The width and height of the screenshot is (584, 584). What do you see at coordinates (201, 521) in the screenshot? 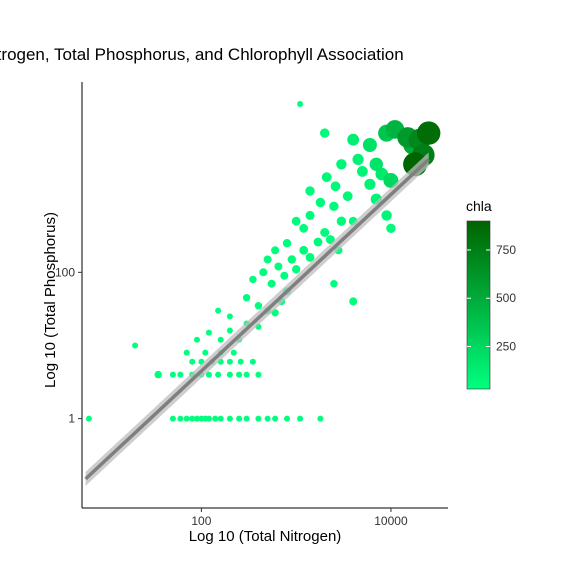
I see `x-tick-label: 100` at bounding box center [201, 521].